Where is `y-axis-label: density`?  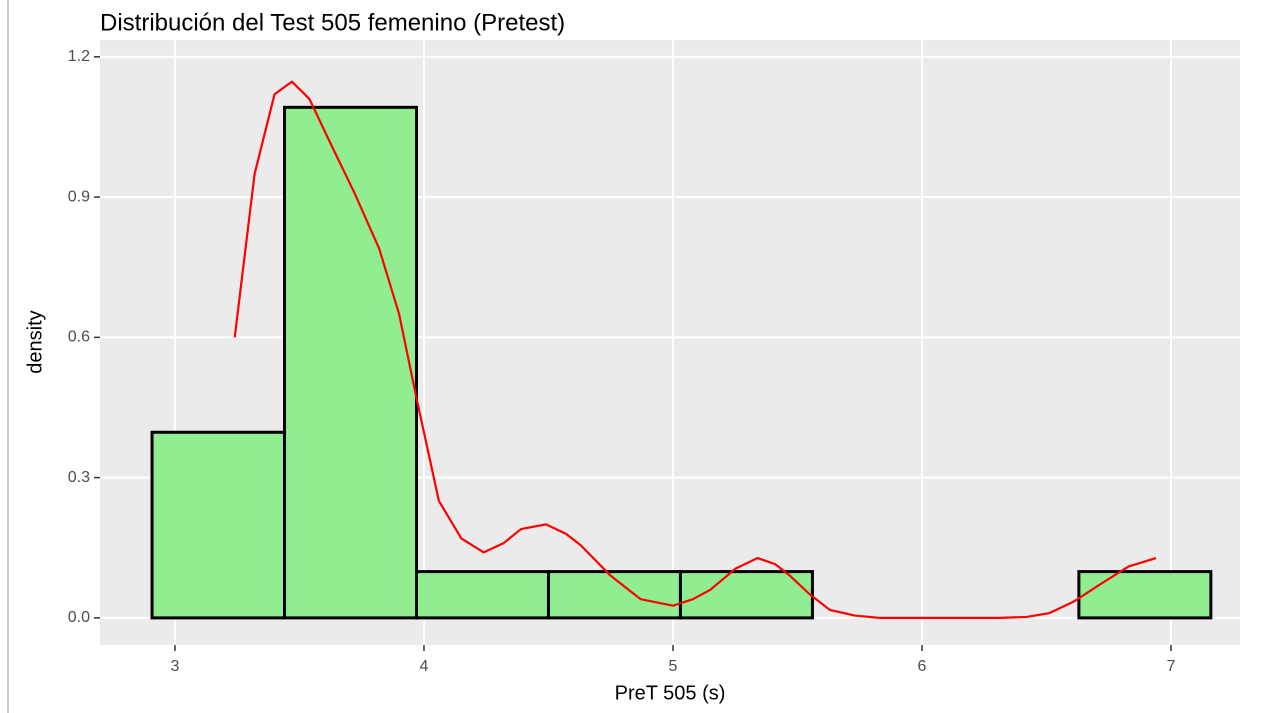 y-axis-label: density is located at coordinates (35, 341).